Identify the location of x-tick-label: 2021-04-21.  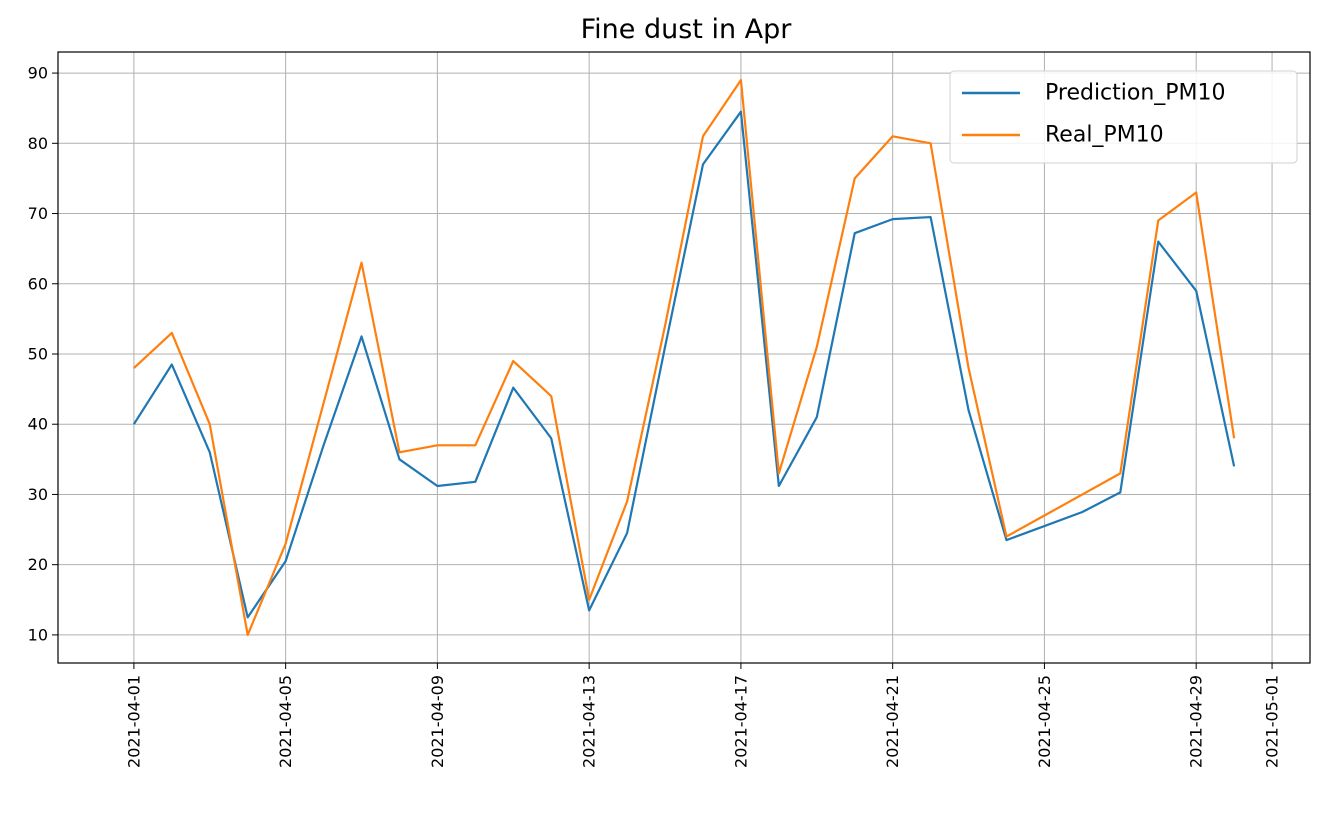
(892, 721).